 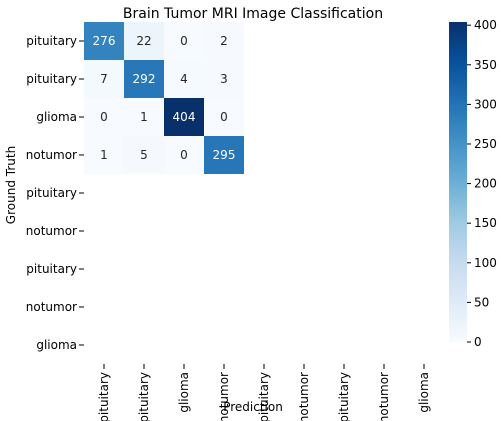 What do you see at coordinates (485, 25) in the screenshot?
I see `colorbar-tick-label: 400` at bounding box center [485, 25].